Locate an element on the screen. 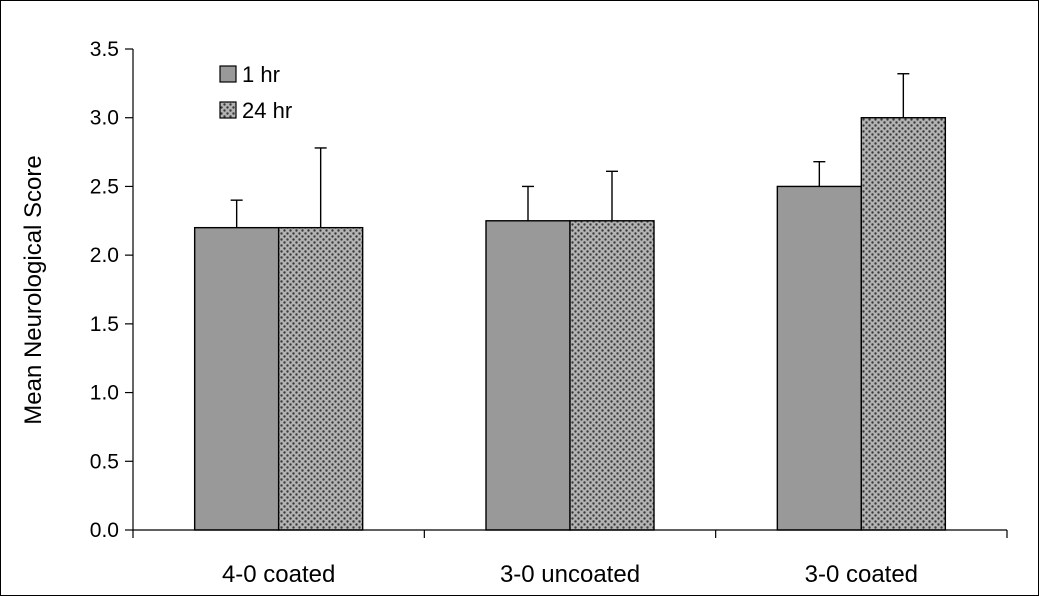 The width and height of the screenshot is (1039, 596). y-tick-label: 1.0 is located at coordinates (104, 393).